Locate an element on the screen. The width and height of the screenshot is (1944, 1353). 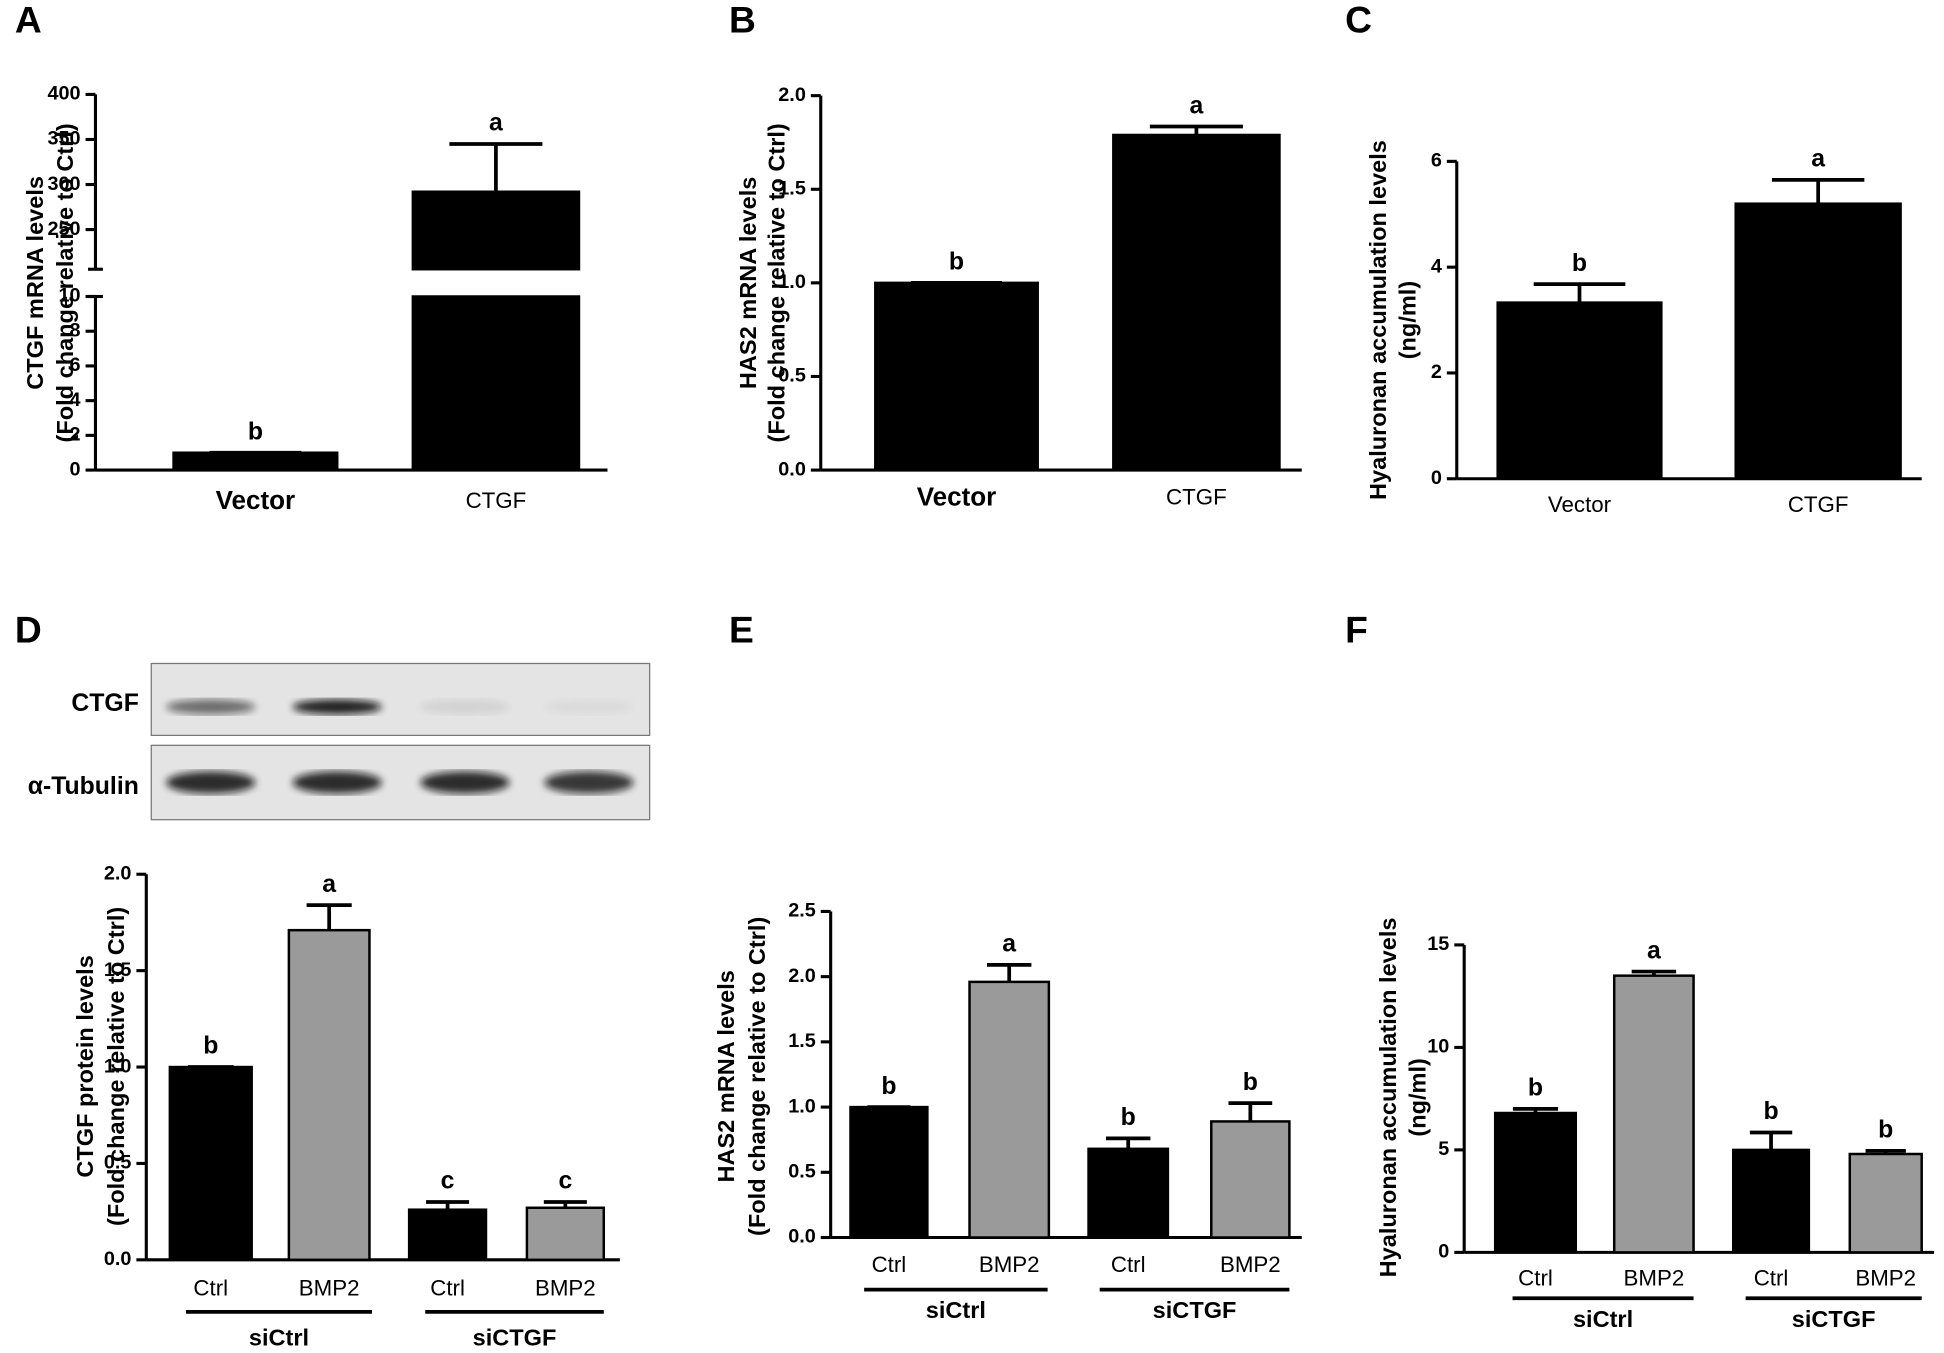
y-tick-label: 250 is located at coordinates (63, 229).